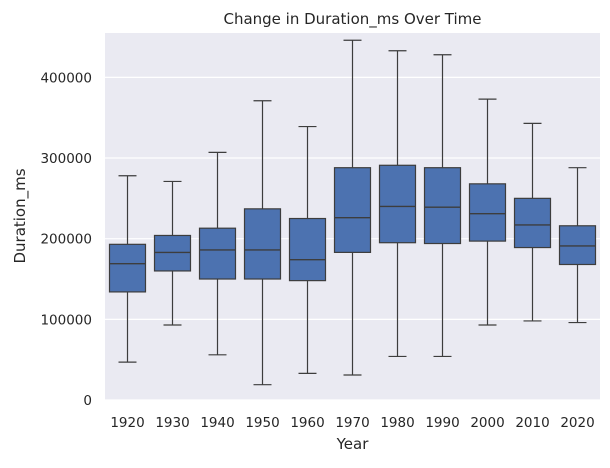 The width and height of the screenshot is (610, 468). Describe the element at coordinates (66, 159) in the screenshot. I see `y-tick-label: 300000` at that location.